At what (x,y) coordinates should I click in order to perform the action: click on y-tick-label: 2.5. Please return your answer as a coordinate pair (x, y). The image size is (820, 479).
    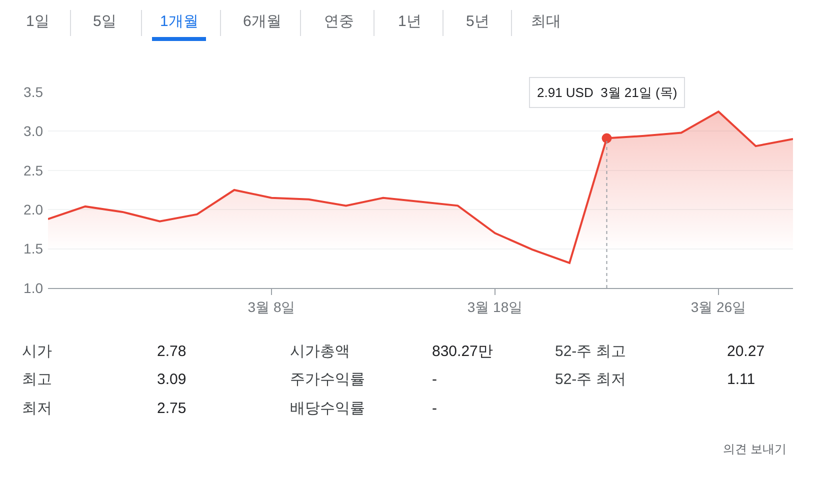
    Looking at the image, I should click on (34, 170).